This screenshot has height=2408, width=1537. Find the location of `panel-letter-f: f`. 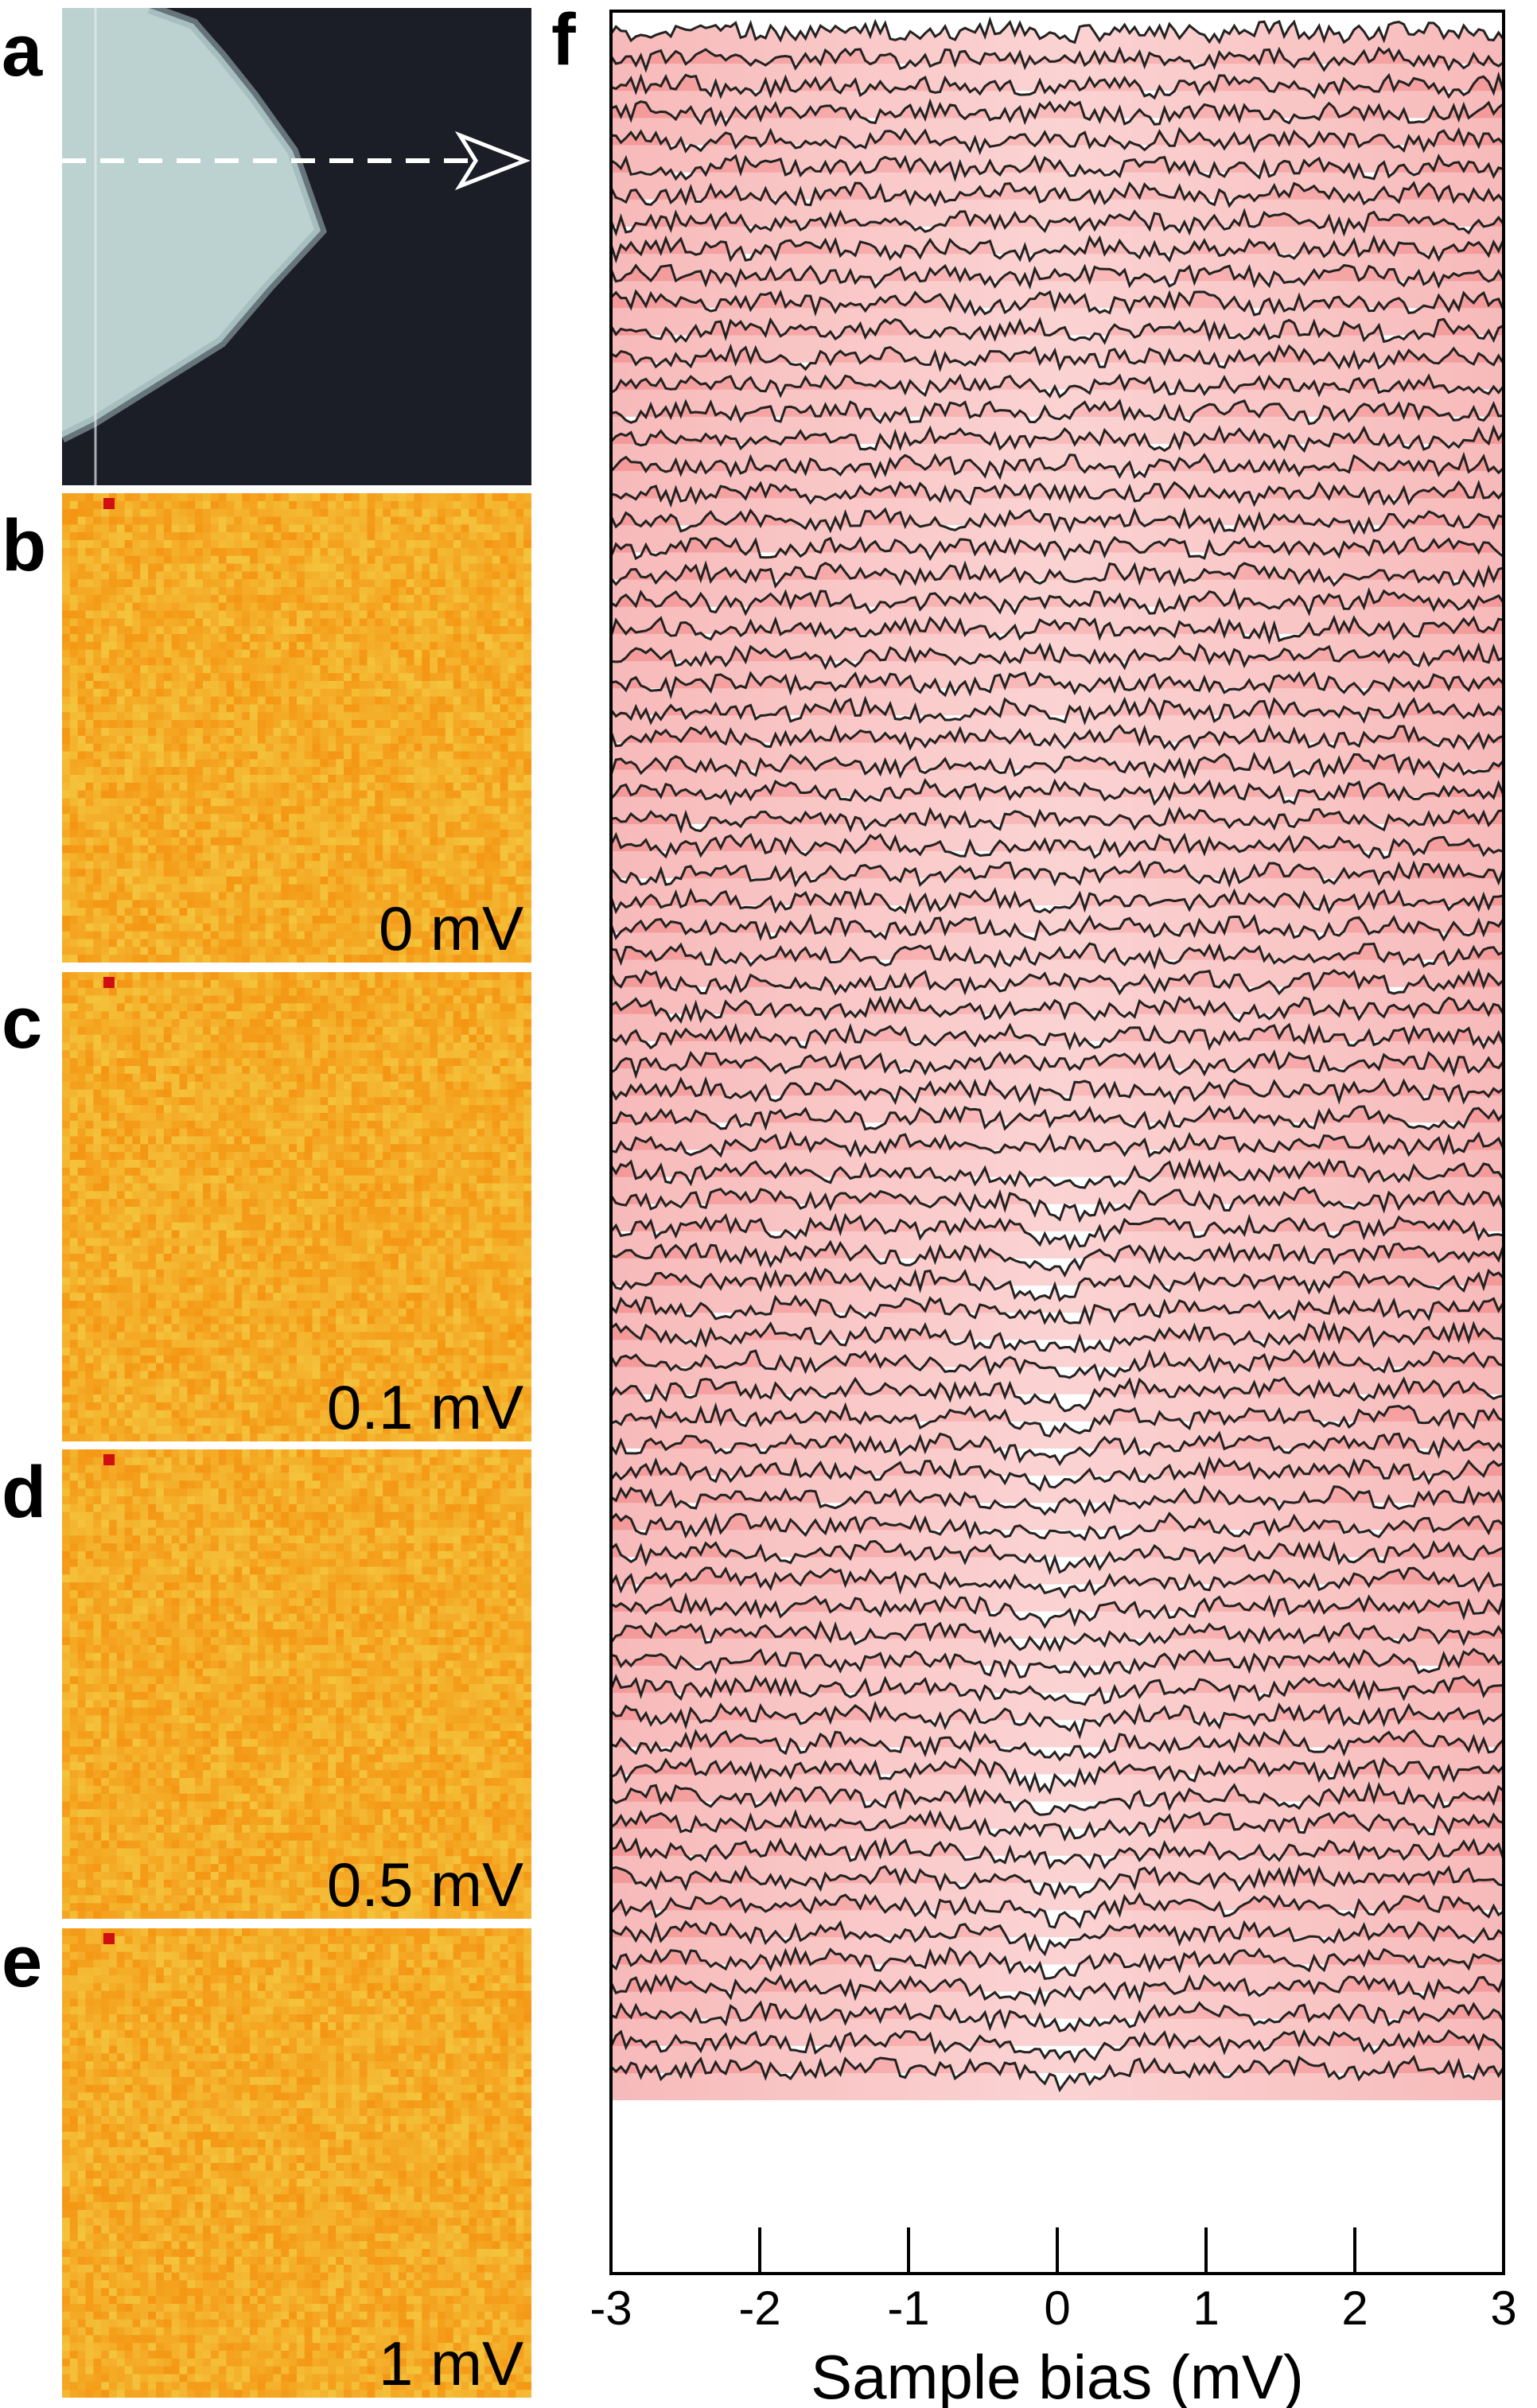

panel-letter-f: f is located at coordinates (563, 40).